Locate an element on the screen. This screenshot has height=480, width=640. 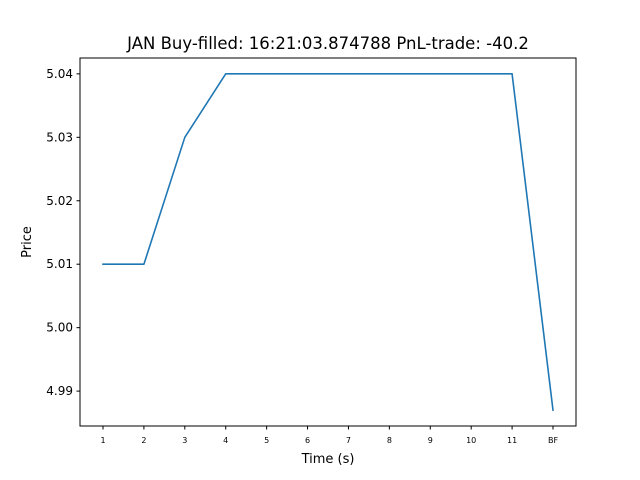
x-tick-label: 10 is located at coordinates (471, 440).